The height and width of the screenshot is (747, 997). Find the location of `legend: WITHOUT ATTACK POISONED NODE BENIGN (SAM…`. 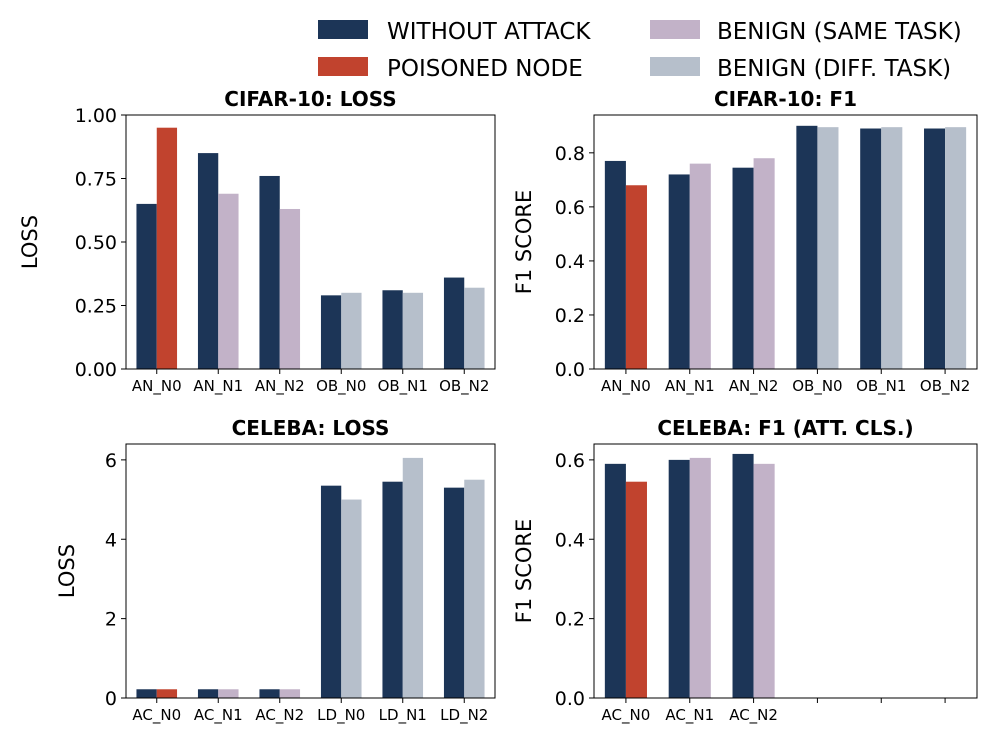

legend: WITHOUT ATTACK POISONED NODE BENIGN (SAM… is located at coordinates (640, 50).